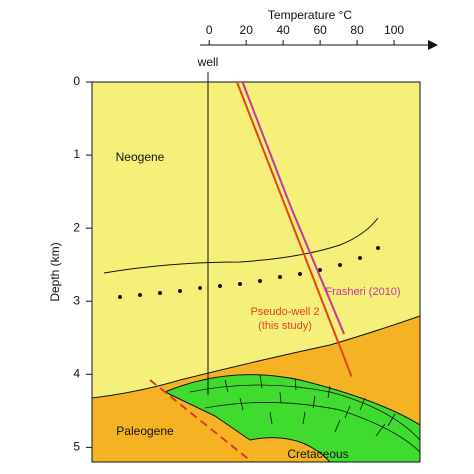 This screenshot has width=474, height=474. Describe the element at coordinates (55, 271) in the screenshot. I see `y-axis-title: Depth (km)` at that location.